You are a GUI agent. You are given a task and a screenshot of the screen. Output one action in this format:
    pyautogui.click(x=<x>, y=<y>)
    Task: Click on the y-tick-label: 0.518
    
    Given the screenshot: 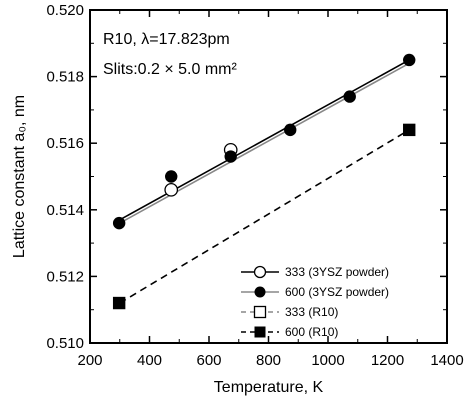 What is the action you would take?
    pyautogui.click(x=65, y=77)
    